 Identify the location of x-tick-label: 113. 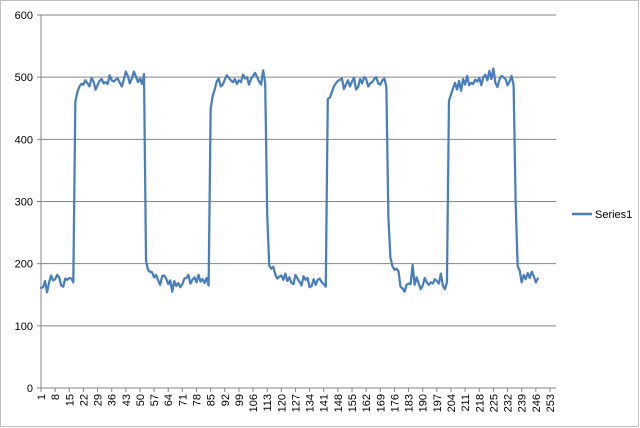
(268, 403).